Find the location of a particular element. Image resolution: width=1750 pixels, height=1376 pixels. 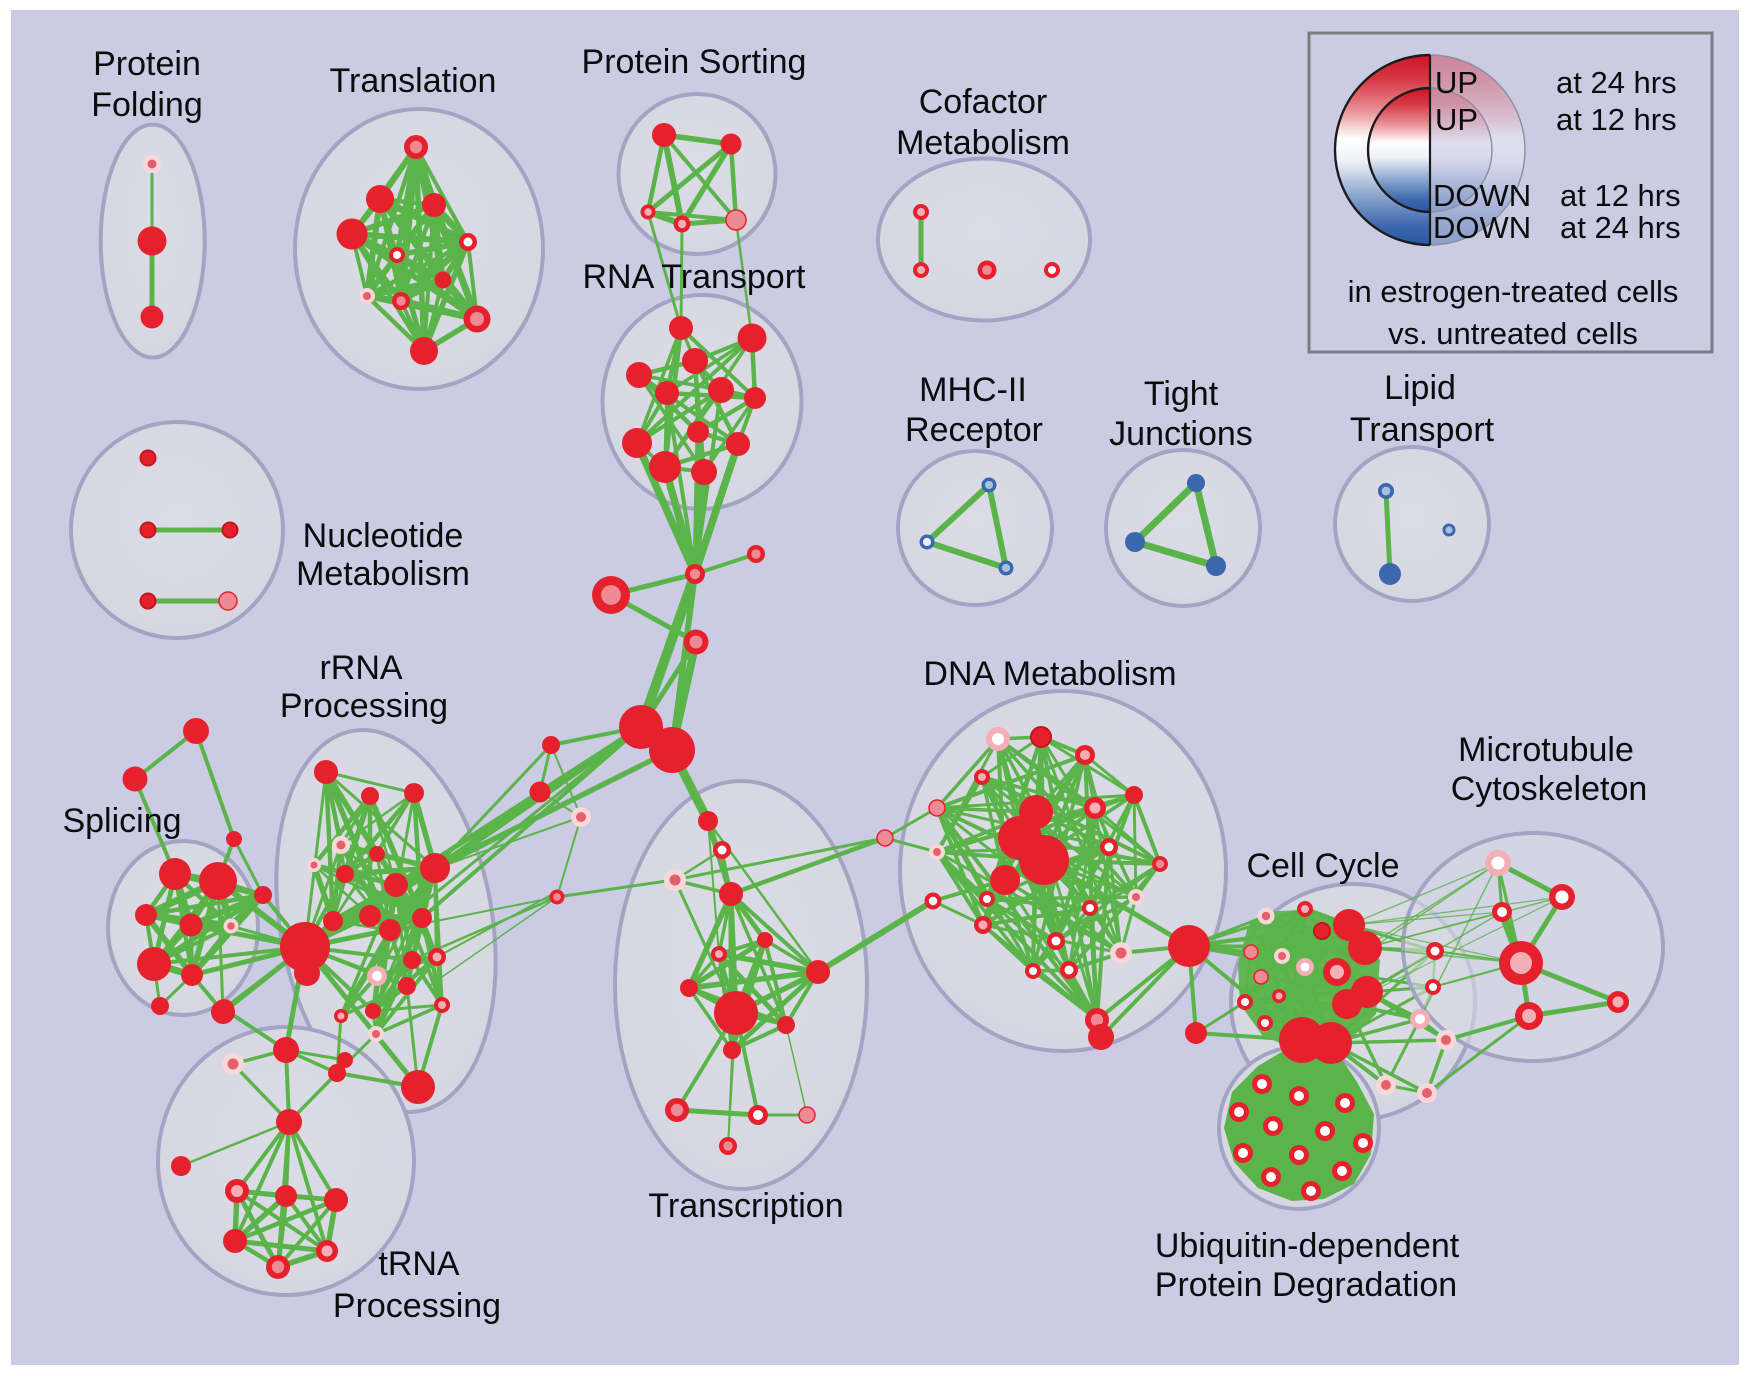

svg-text: RNA Transport is located at coordinates (695, 277).